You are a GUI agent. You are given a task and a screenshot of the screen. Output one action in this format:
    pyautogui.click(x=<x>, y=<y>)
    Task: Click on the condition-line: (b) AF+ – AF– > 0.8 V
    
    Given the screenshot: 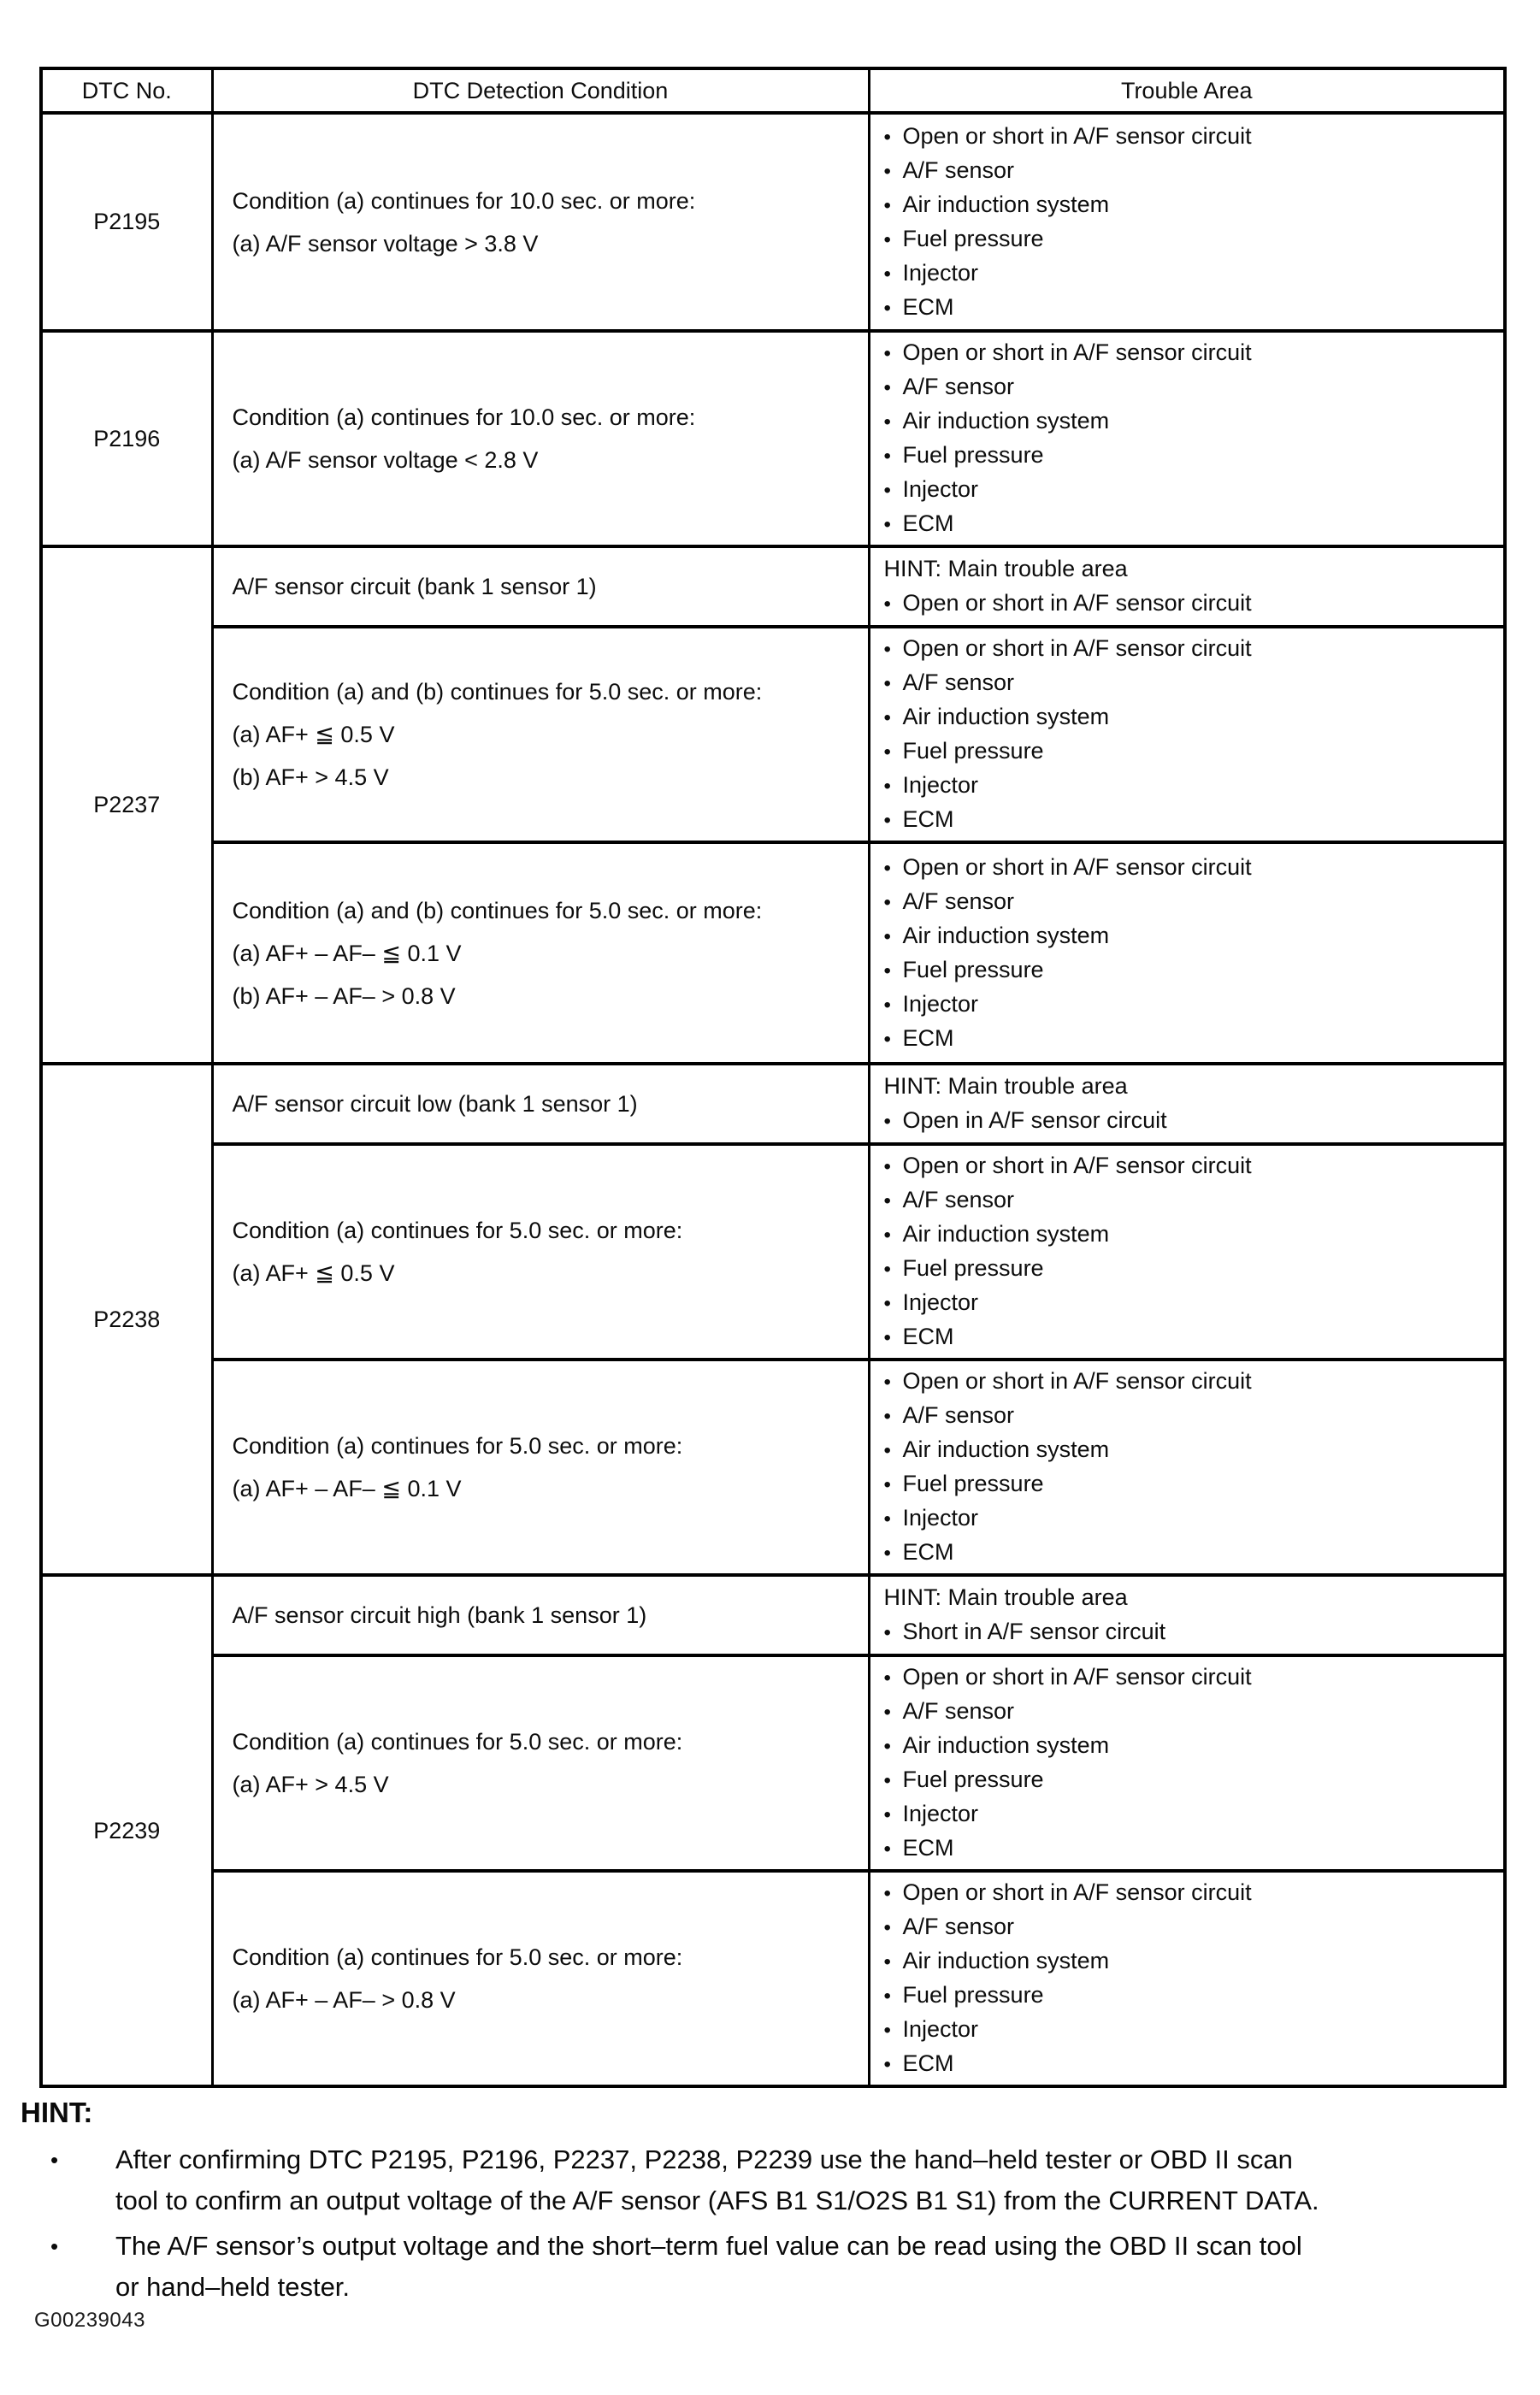 What is the action you would take?
    pyautogui.click(x=344, y=995)
    